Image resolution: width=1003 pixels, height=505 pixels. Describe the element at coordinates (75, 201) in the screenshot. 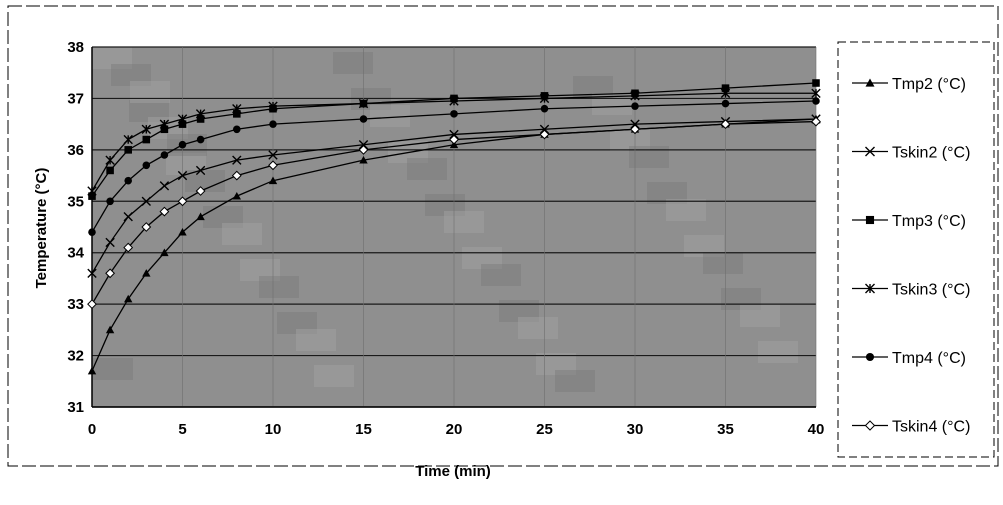

I see `y-tick-label: 35` at that location.